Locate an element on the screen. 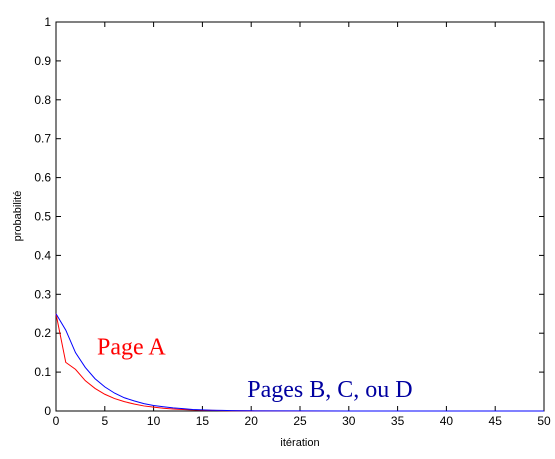 The height and width of the screenshot is (459, 555). y-axis-label: probabilité is located at coordinates (18, 216).